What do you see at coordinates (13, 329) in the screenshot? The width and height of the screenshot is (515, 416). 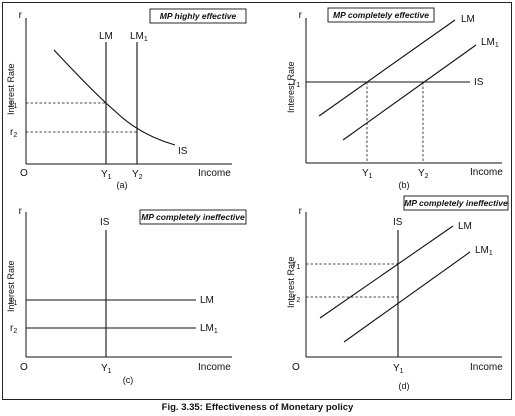 I see `panel-c-r2-label: r2` at bounding box center [13, 329].